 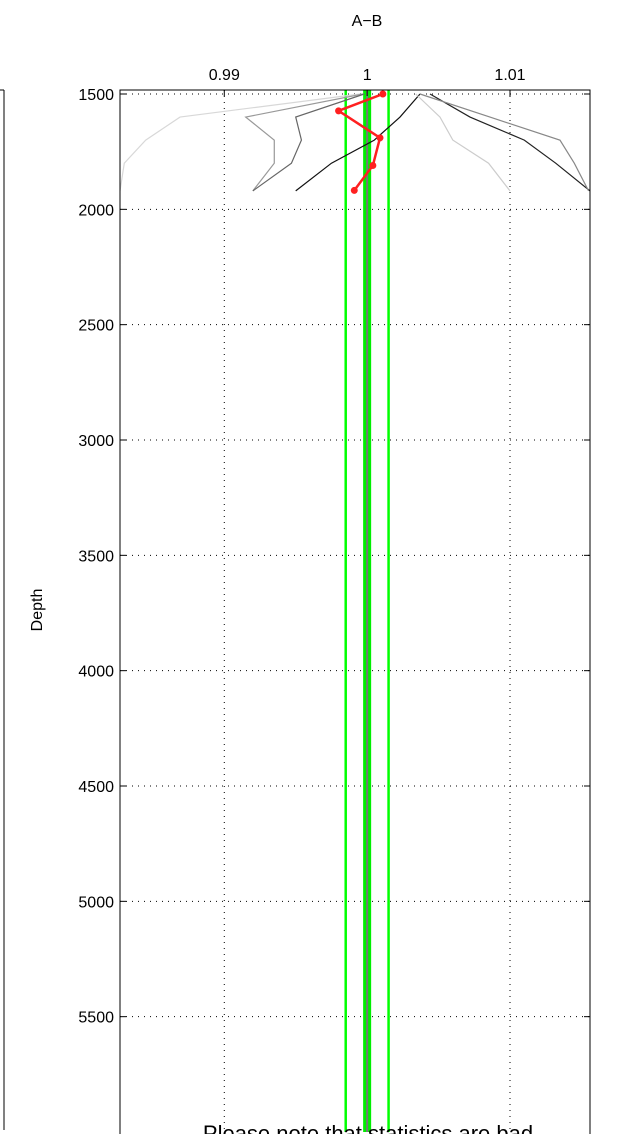 I want to click on chart-title: A−B, so click(x=367, y=21).